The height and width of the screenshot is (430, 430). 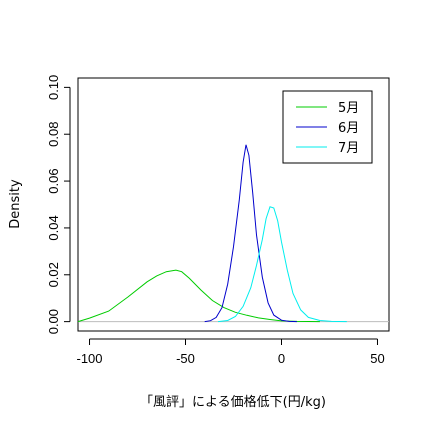 What do you see at coordinates (53, 321) in the screenshot?
I see `y-tick-label: 0.00` at bounding box center [53, 321].